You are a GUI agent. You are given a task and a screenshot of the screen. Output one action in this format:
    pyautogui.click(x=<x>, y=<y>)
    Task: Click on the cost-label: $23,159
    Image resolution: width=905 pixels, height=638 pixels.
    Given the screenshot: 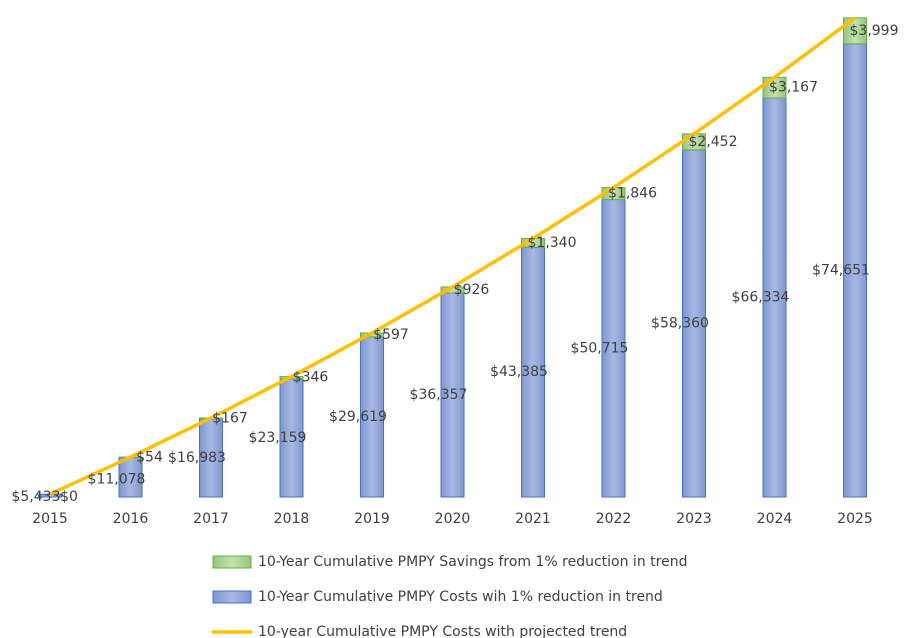 What is the action you would take?
    pyautogui.click(x=278, y=438)
    